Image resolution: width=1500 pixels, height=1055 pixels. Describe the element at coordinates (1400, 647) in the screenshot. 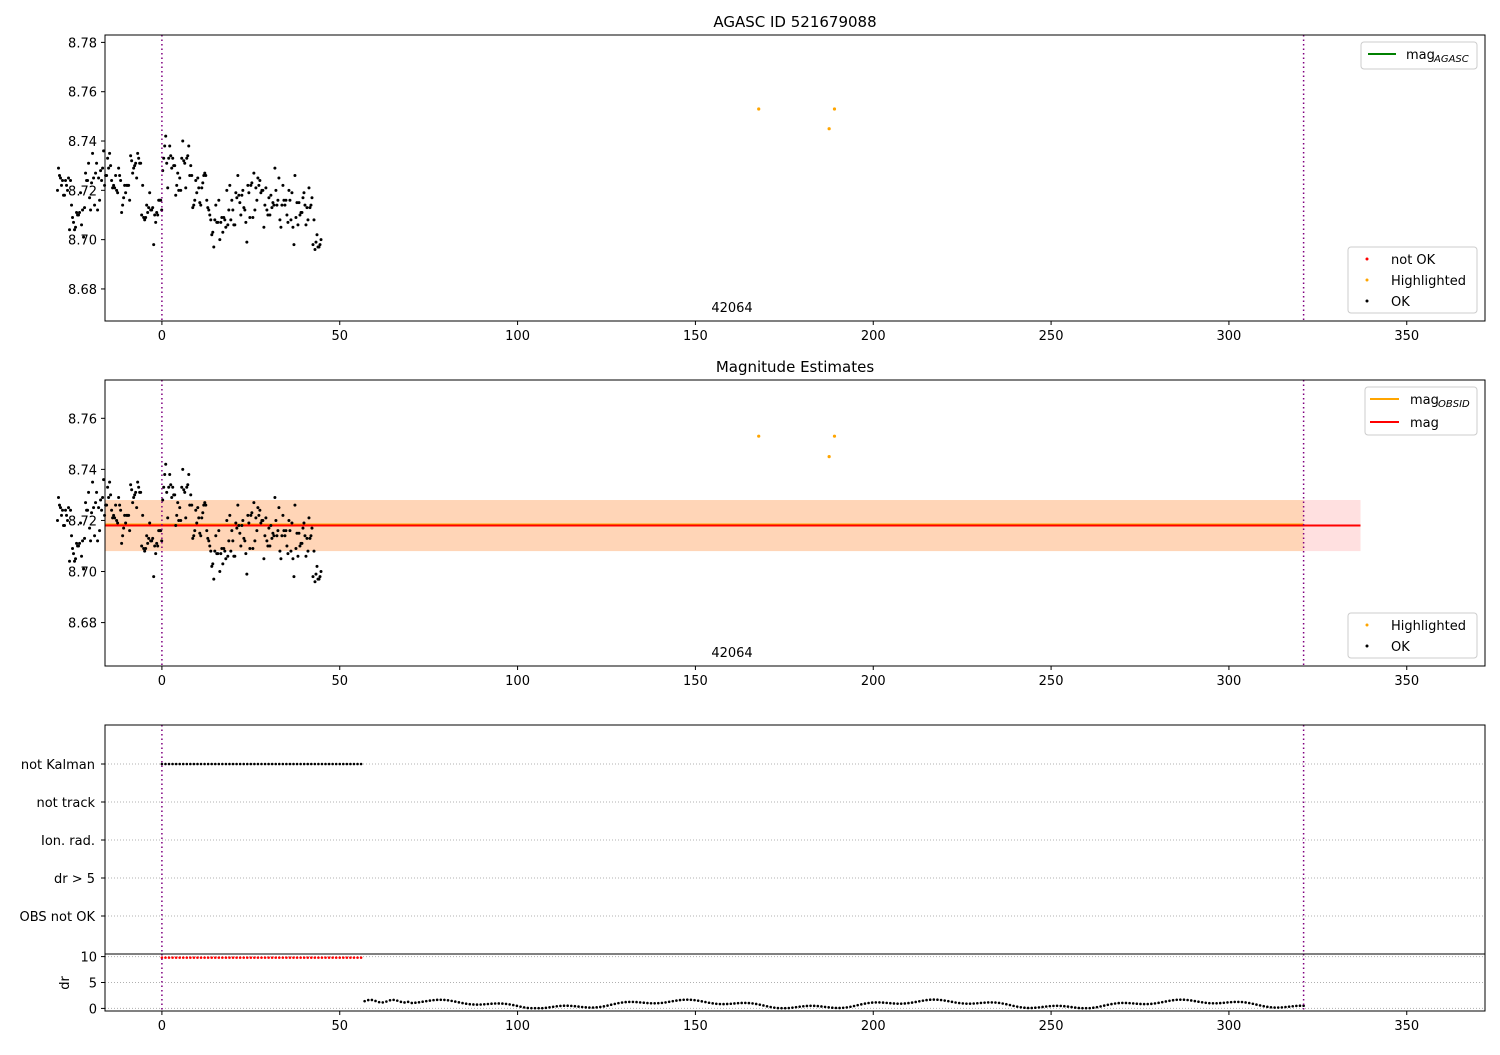

I see `panel2-legend-ok-label: OK` at that location.